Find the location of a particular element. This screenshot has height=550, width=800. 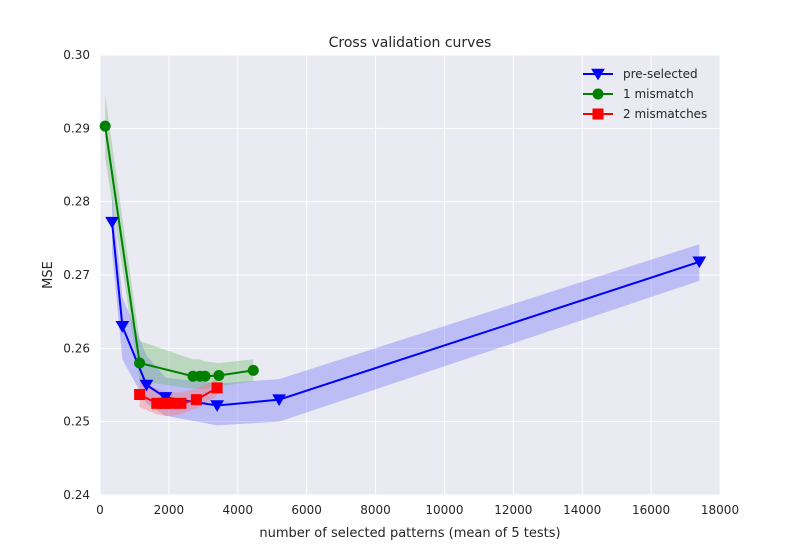

y-tick-label: 0.27 is located at coordinates (76, 275).